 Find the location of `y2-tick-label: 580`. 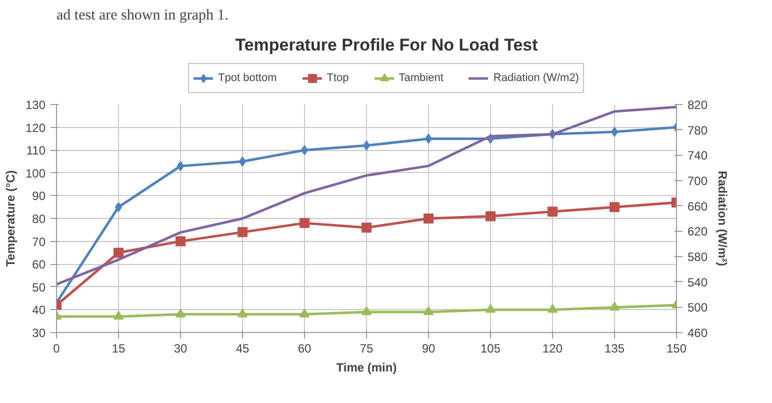

y2-tick-label: 580 is located at coordinates (698, 257).